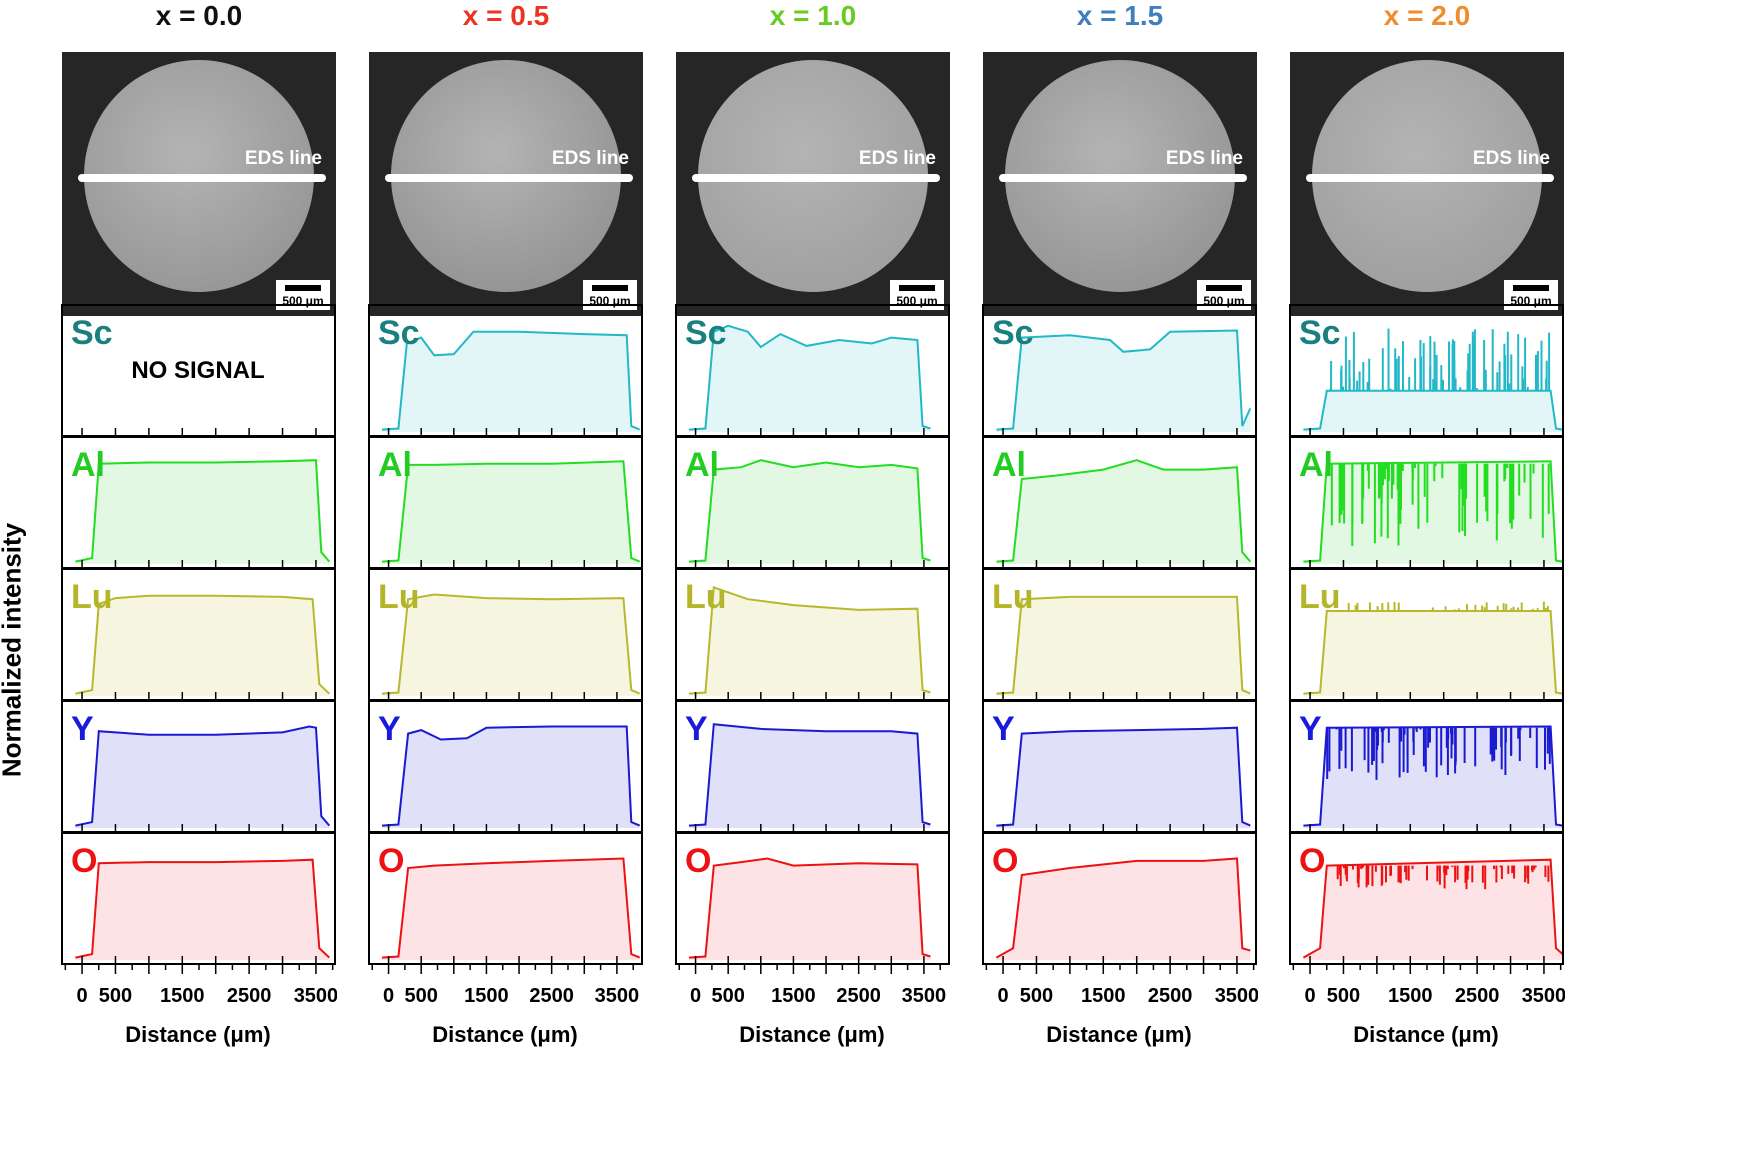 Image resolution: width=1750 pixels, height=1166 pixels. I want to click on panel-title-0: x = 0.0, so click(199, 15).